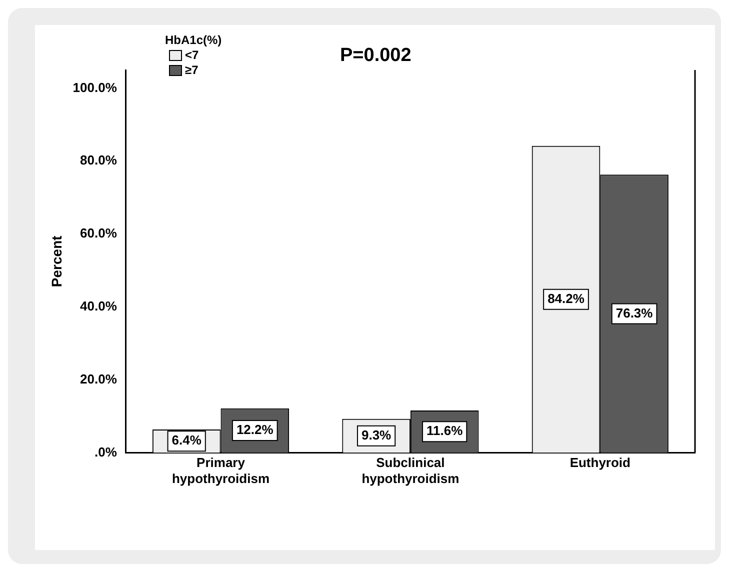 This screenshot has width=729, height=572. What do you see at coordinates (600, 462) in the screenshot?
I see `x-tick-label: Euthyroid` at bounding box center [600, 462].